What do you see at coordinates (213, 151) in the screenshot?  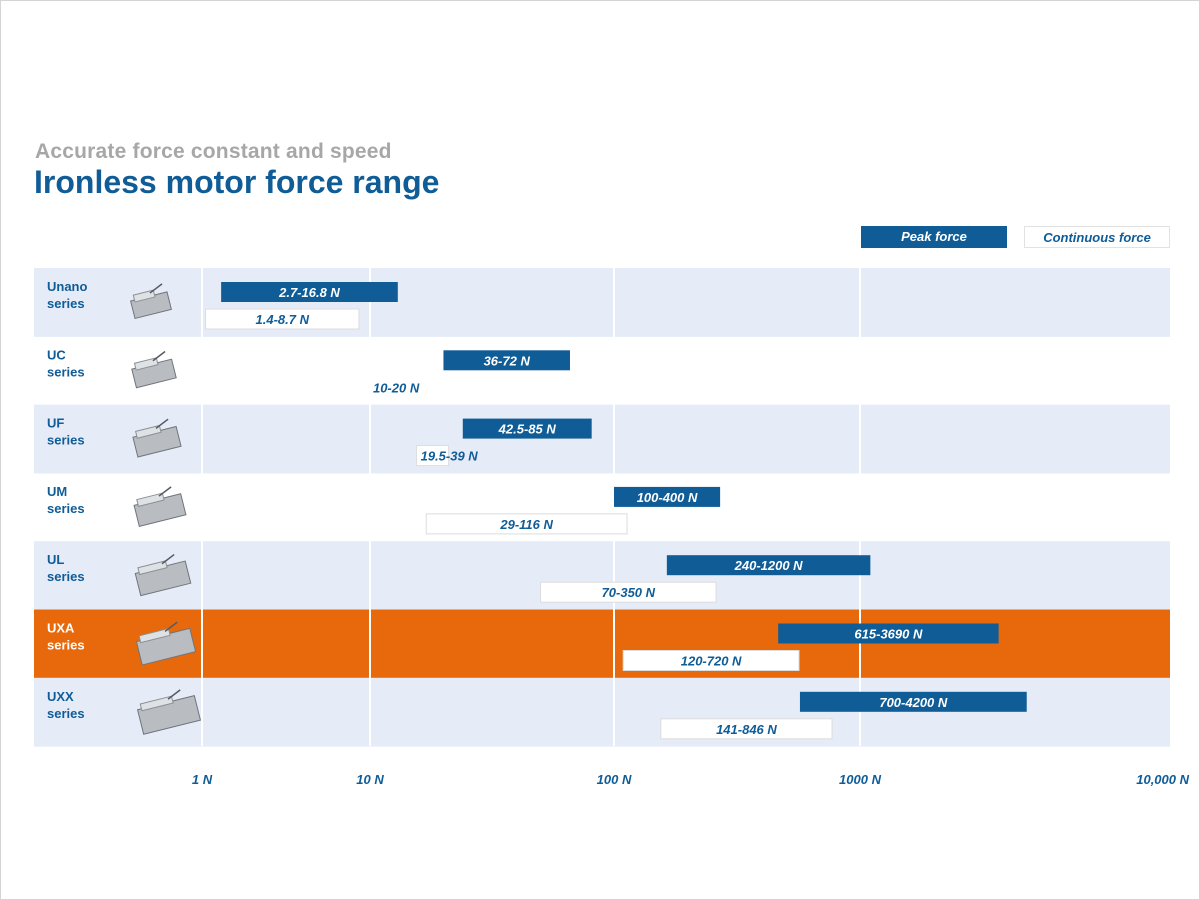 I see `chart-subtitle: Accurate force constant and speed` at bounding box center [213, 151].